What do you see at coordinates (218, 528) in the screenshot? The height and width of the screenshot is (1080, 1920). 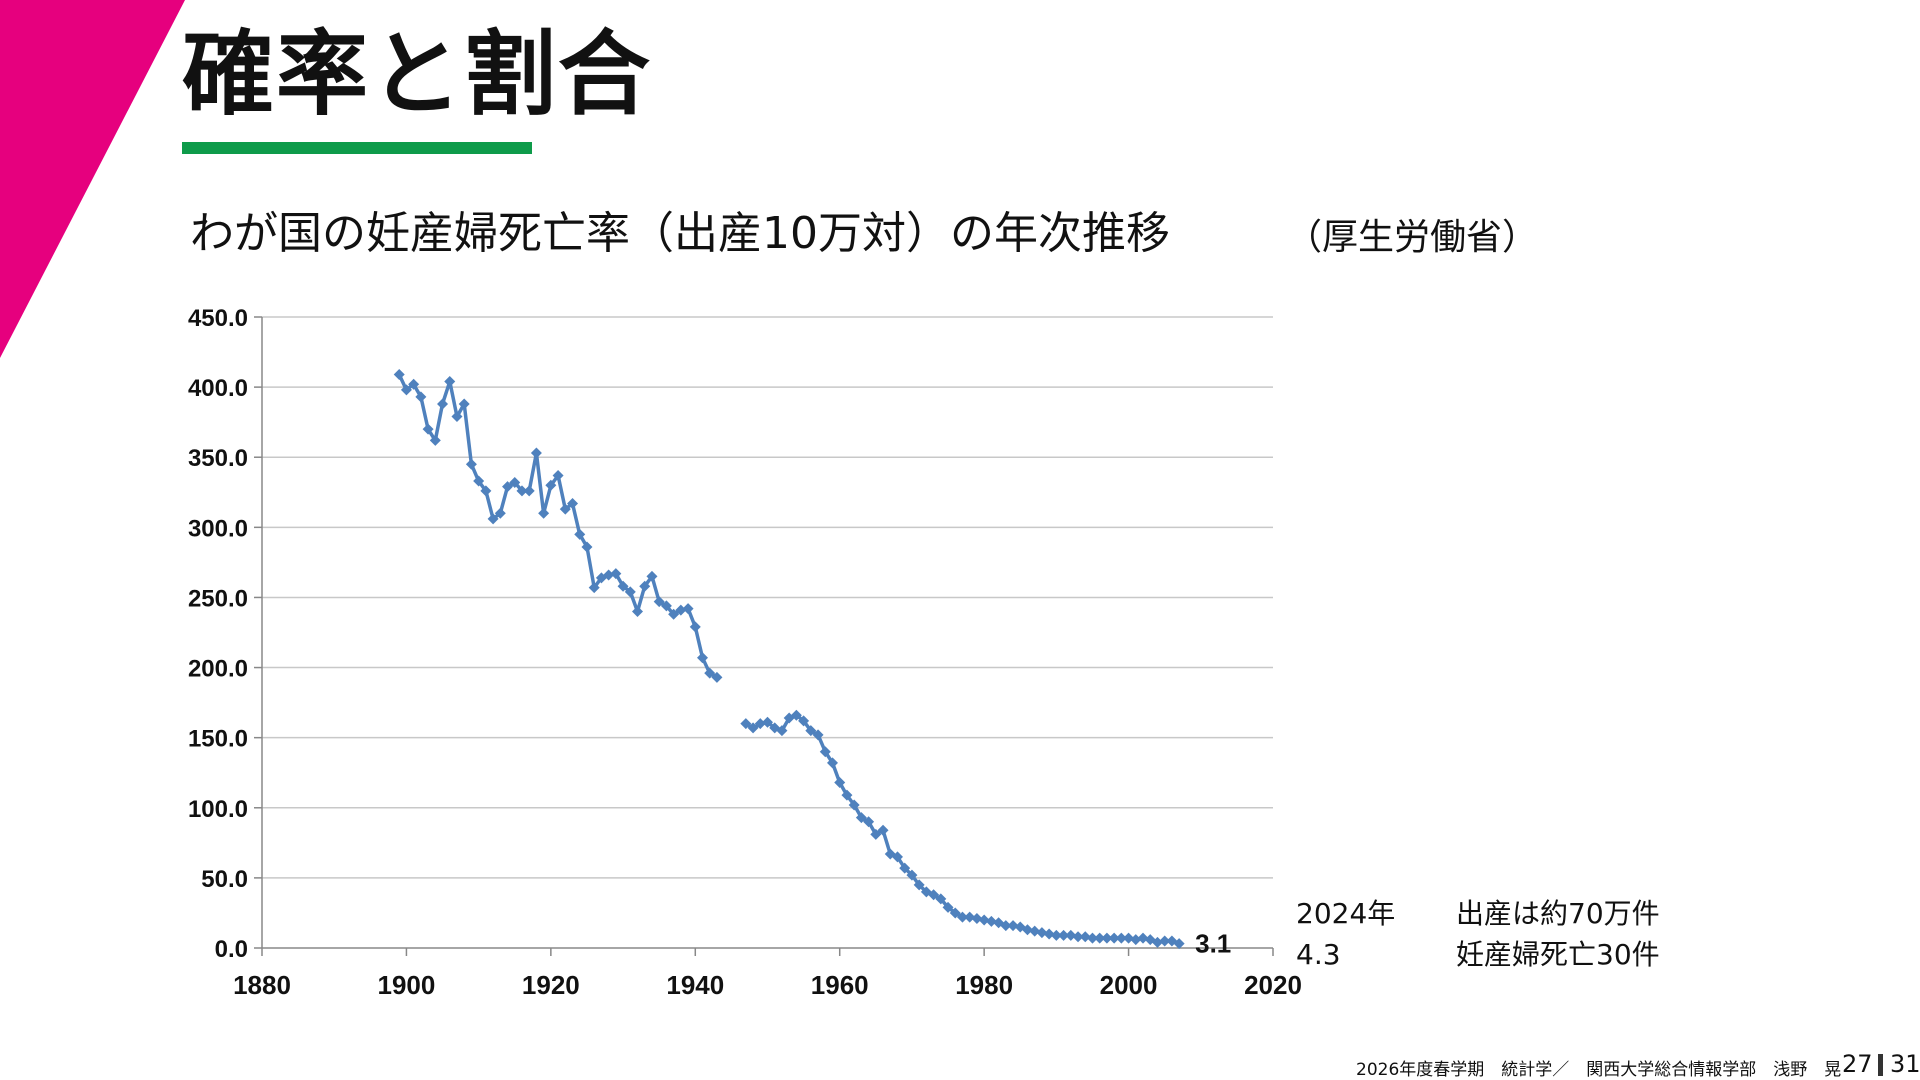 I see `y-tick-label: 300.0` at bounding box center [218, 528].